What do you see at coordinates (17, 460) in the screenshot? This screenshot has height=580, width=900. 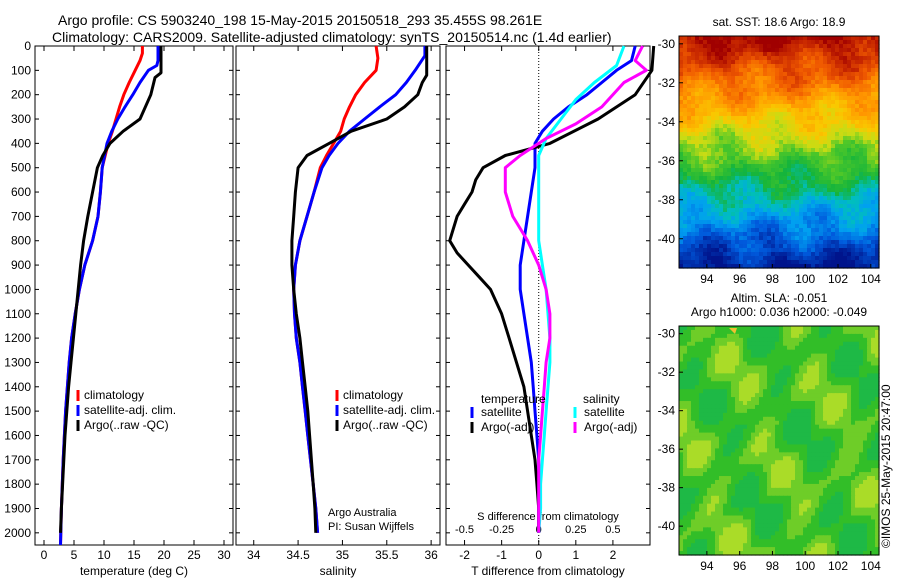 I see `y-tick-label: 1700` at bounding box center [17, 460].